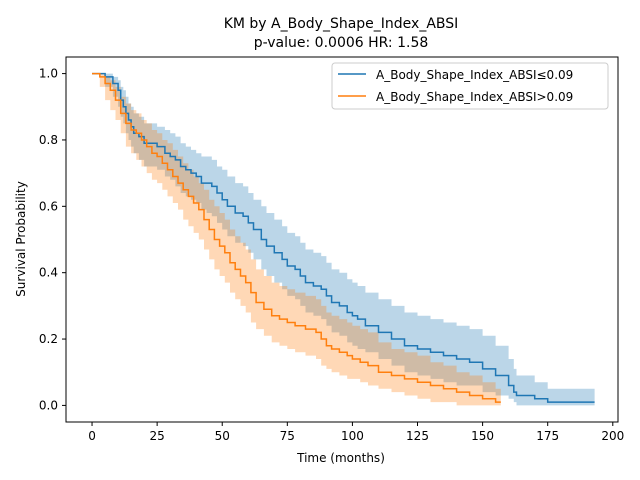  What do you see at coordinates (48, 273) in the screenshot?
I see `y-tick-label: 0.4` at bounding box center [48, 273].